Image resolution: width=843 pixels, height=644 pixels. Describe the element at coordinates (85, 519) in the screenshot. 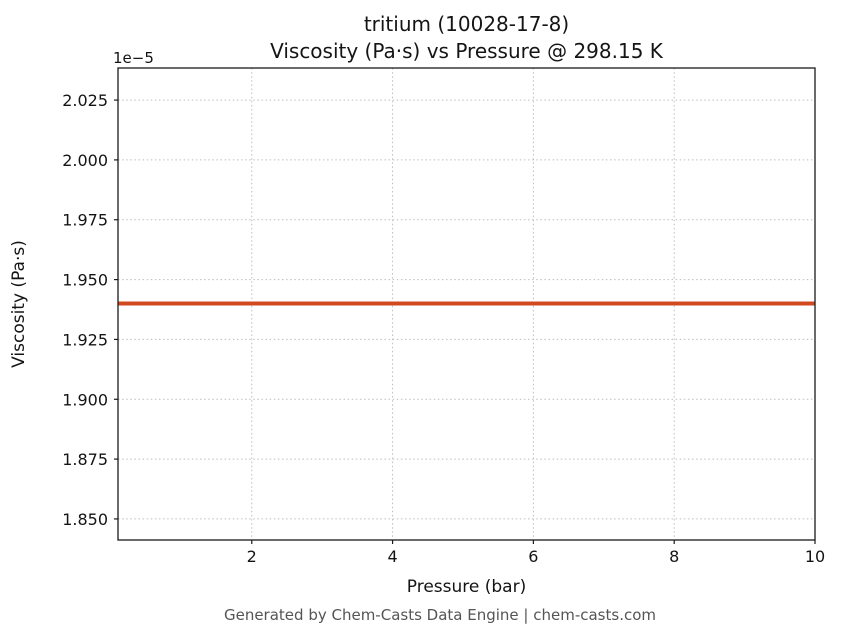

I see `y-tick-label: 1.850` at that location.